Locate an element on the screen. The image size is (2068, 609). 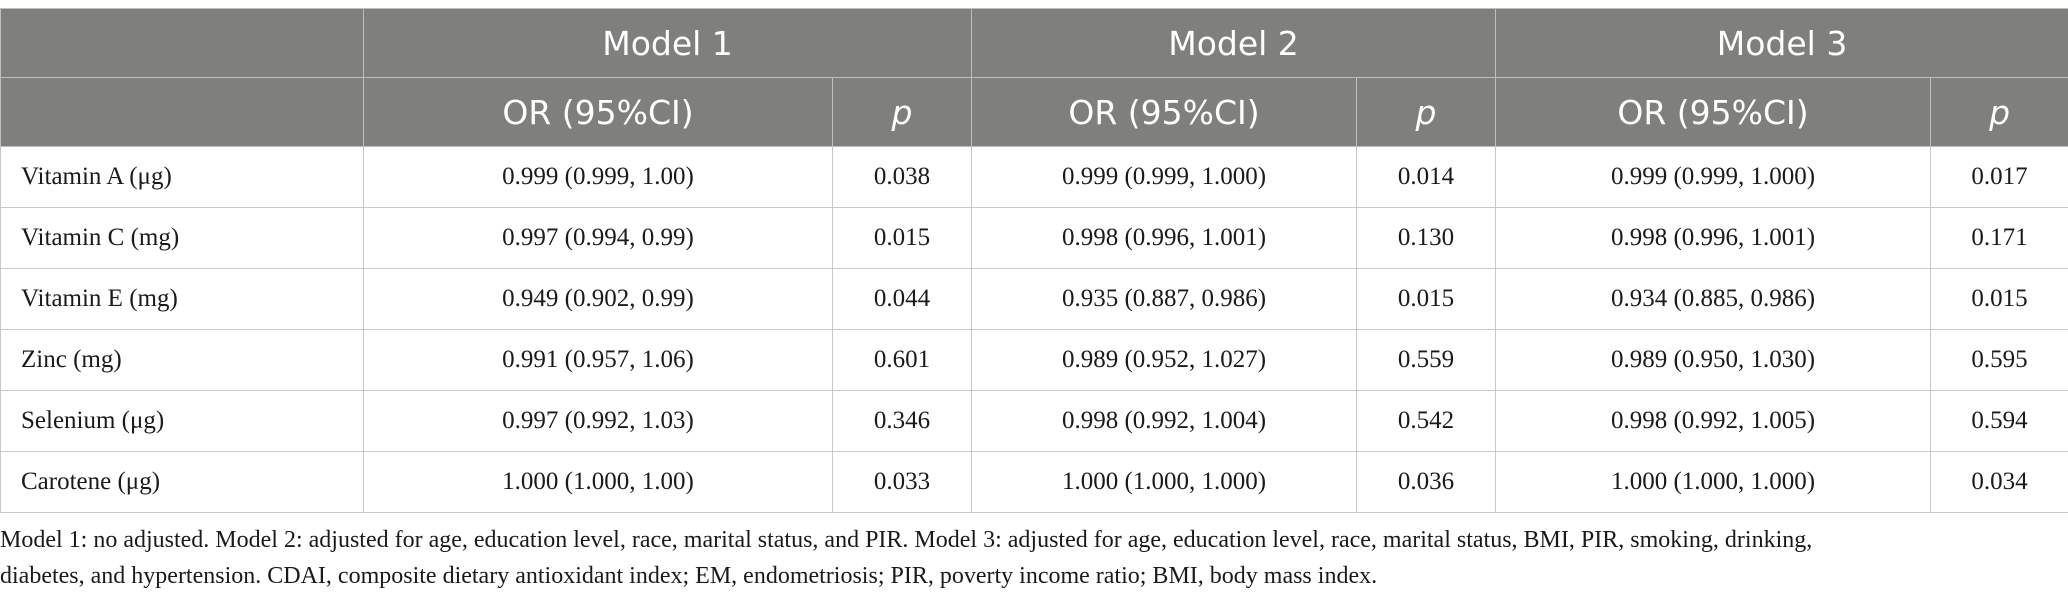
row-label: Vitamin C (mg) is located at coordinates (182, 238).